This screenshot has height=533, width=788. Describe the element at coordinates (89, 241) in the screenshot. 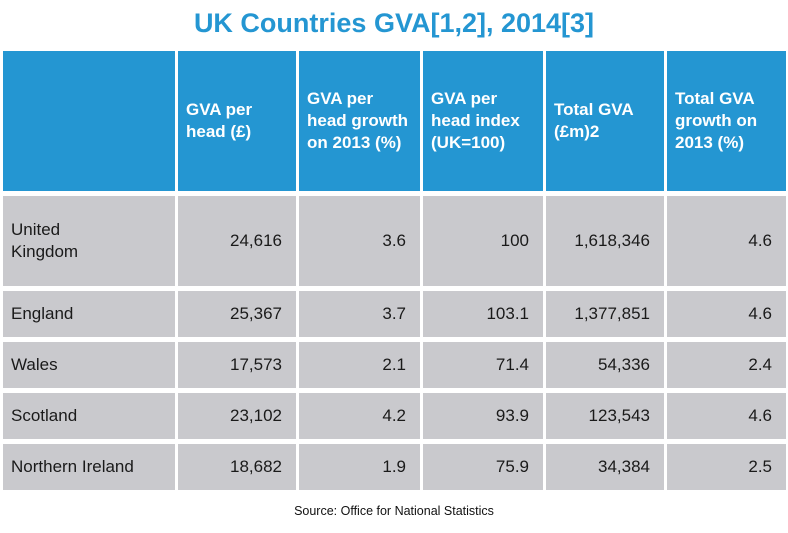

I see `row-label: United Kingdom` at that location.